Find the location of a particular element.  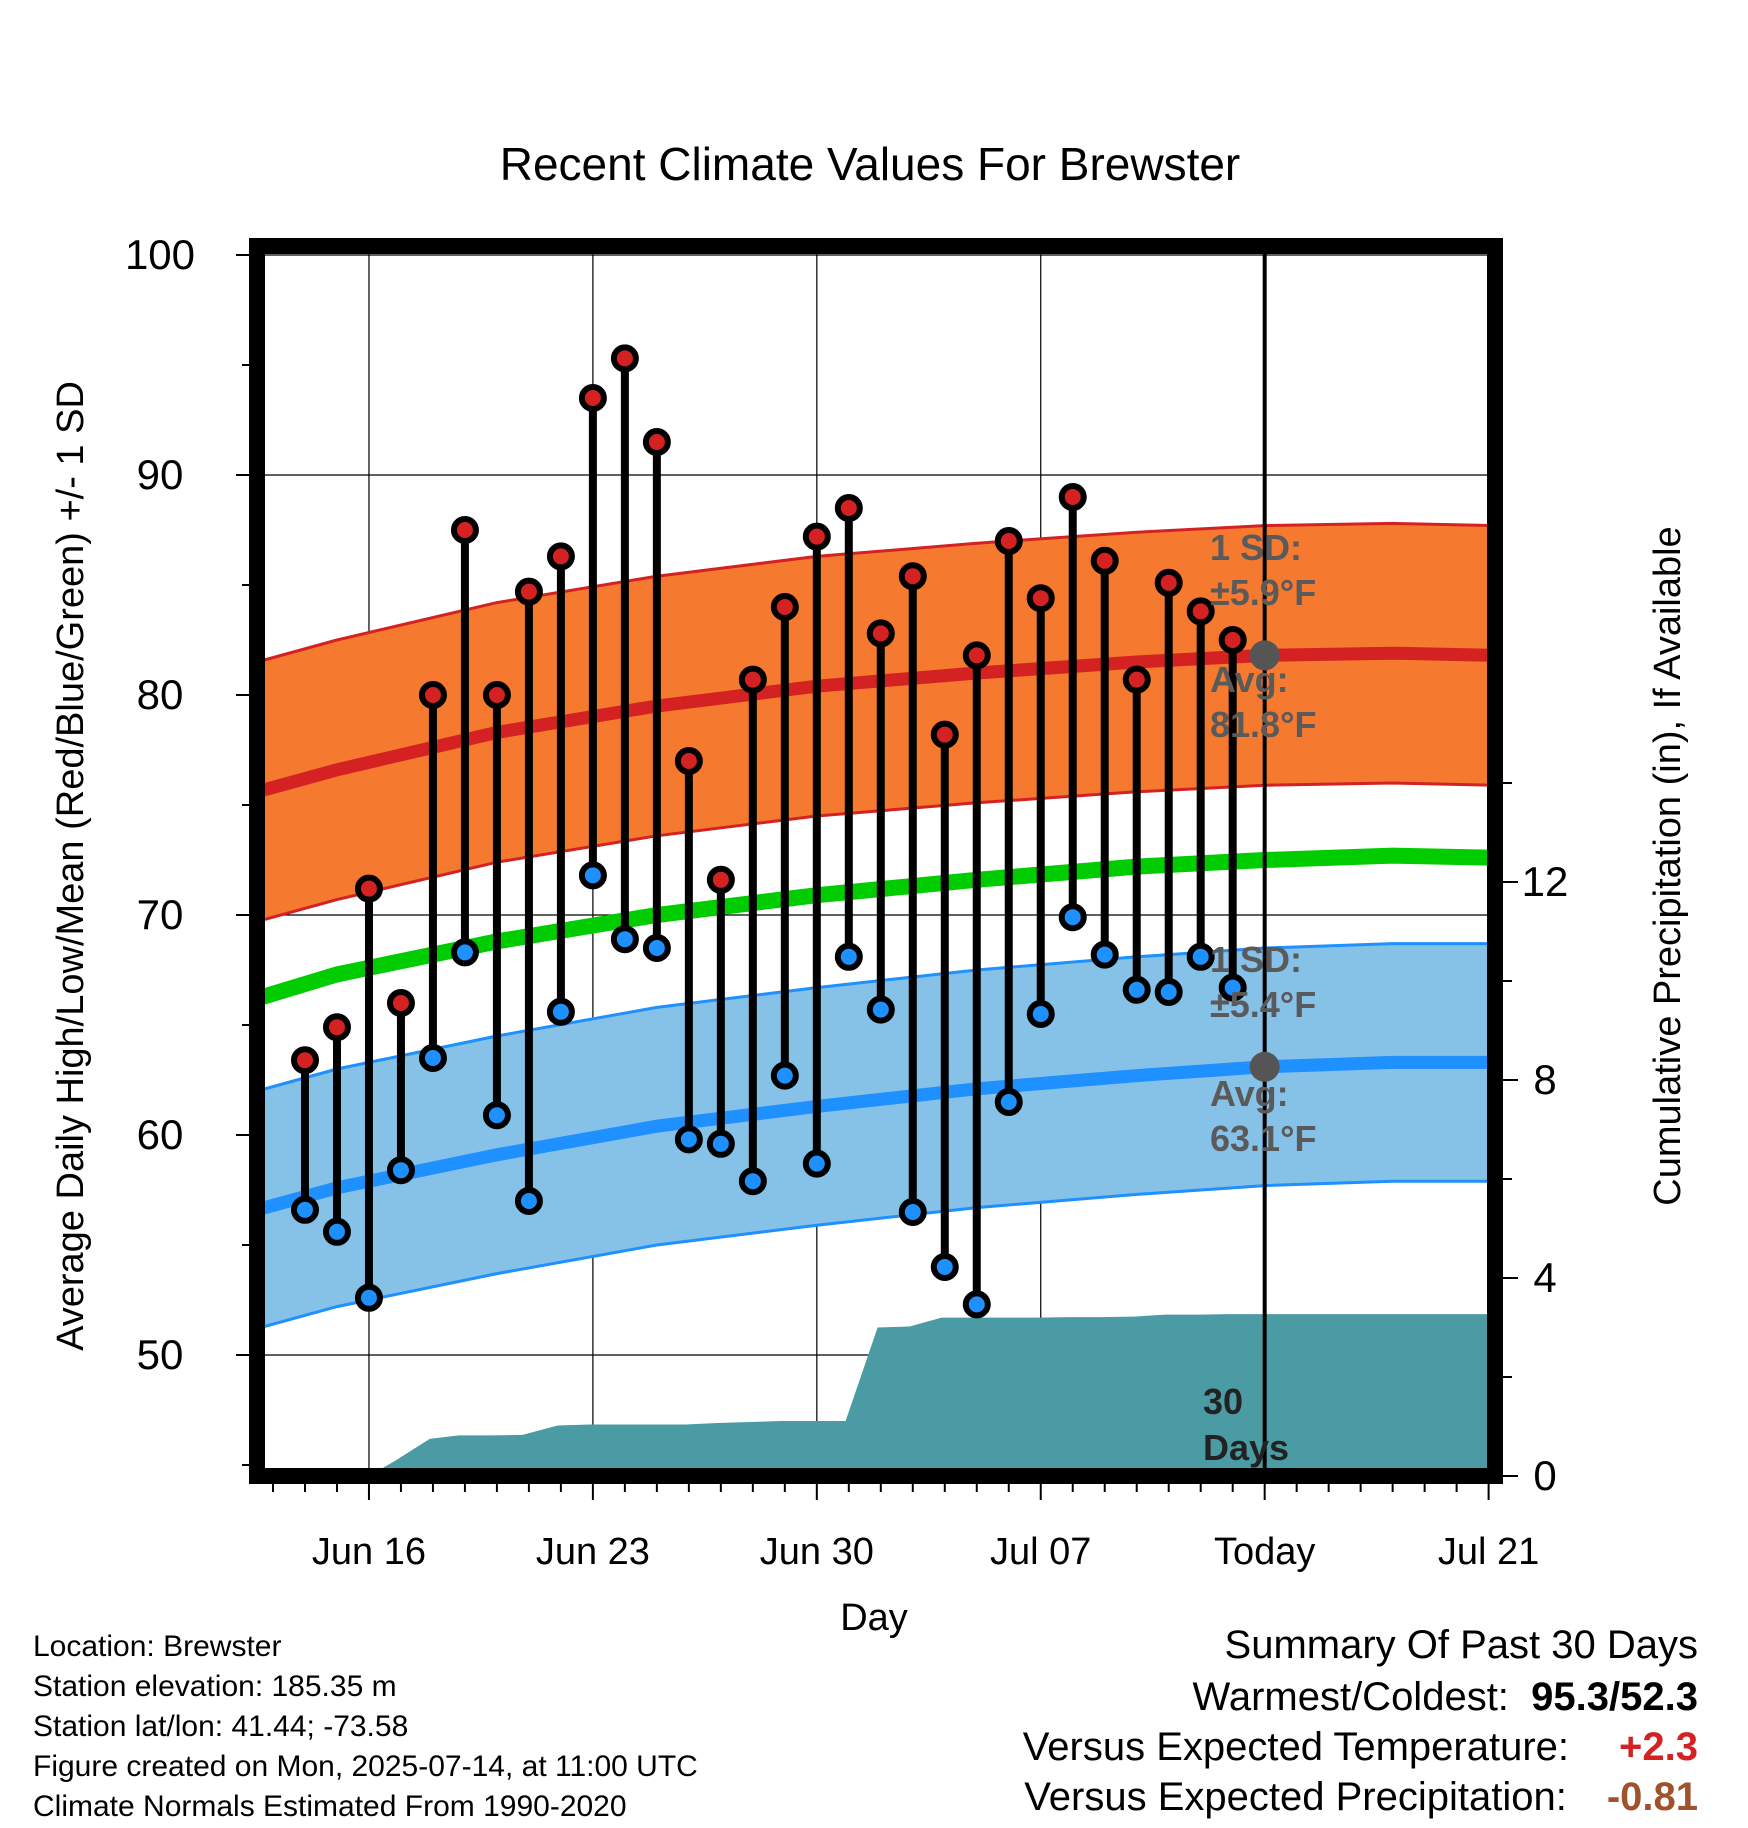

avg-high-line is located at coordinates (875, 722).